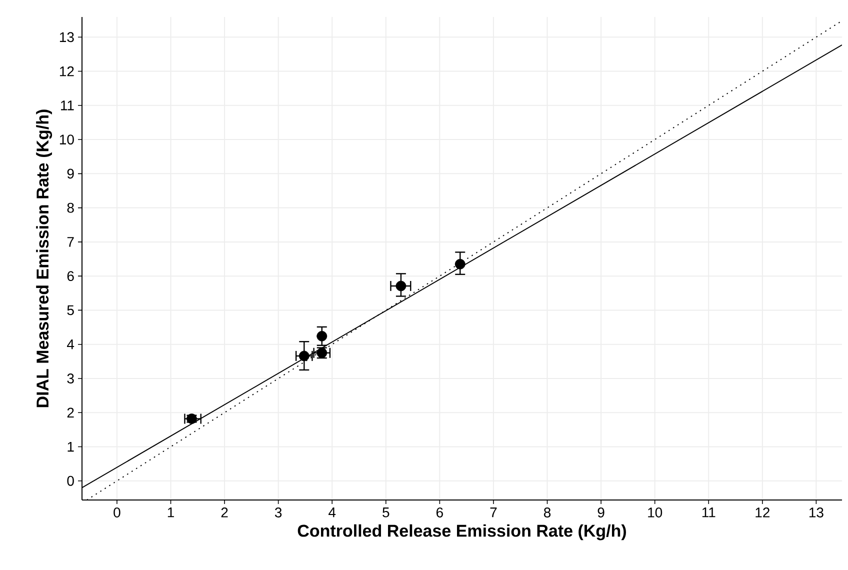 Image resolution: width=848 pixels, height=570 pixels. I want to click on x-tick-label: 4, so click(332, 513).